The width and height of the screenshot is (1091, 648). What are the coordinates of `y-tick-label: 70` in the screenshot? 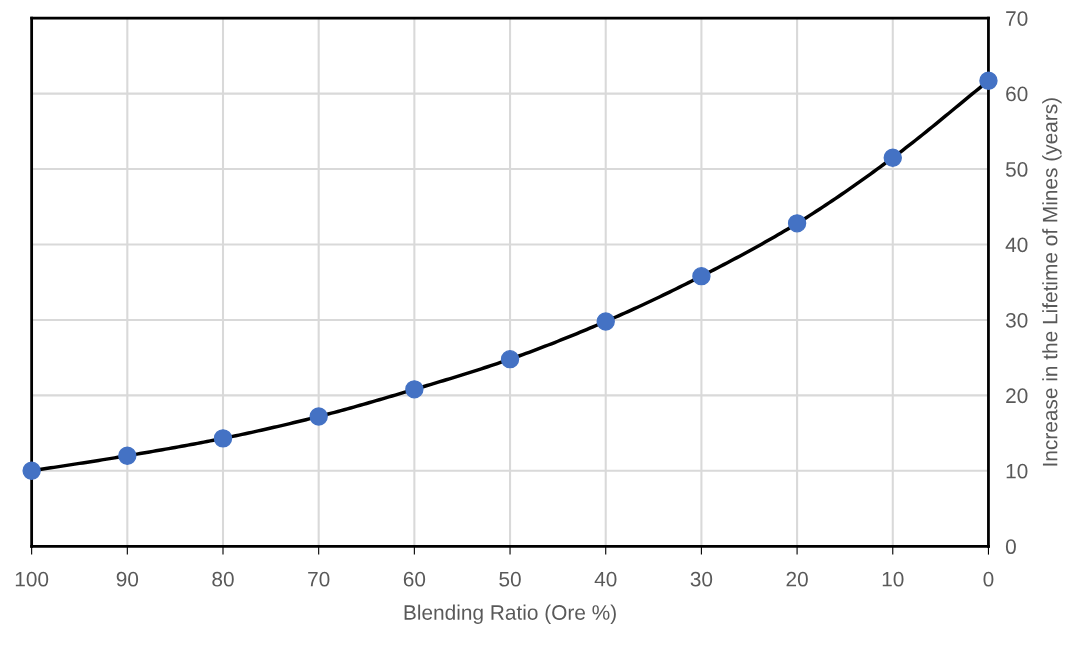 It's located at (1017, 18).